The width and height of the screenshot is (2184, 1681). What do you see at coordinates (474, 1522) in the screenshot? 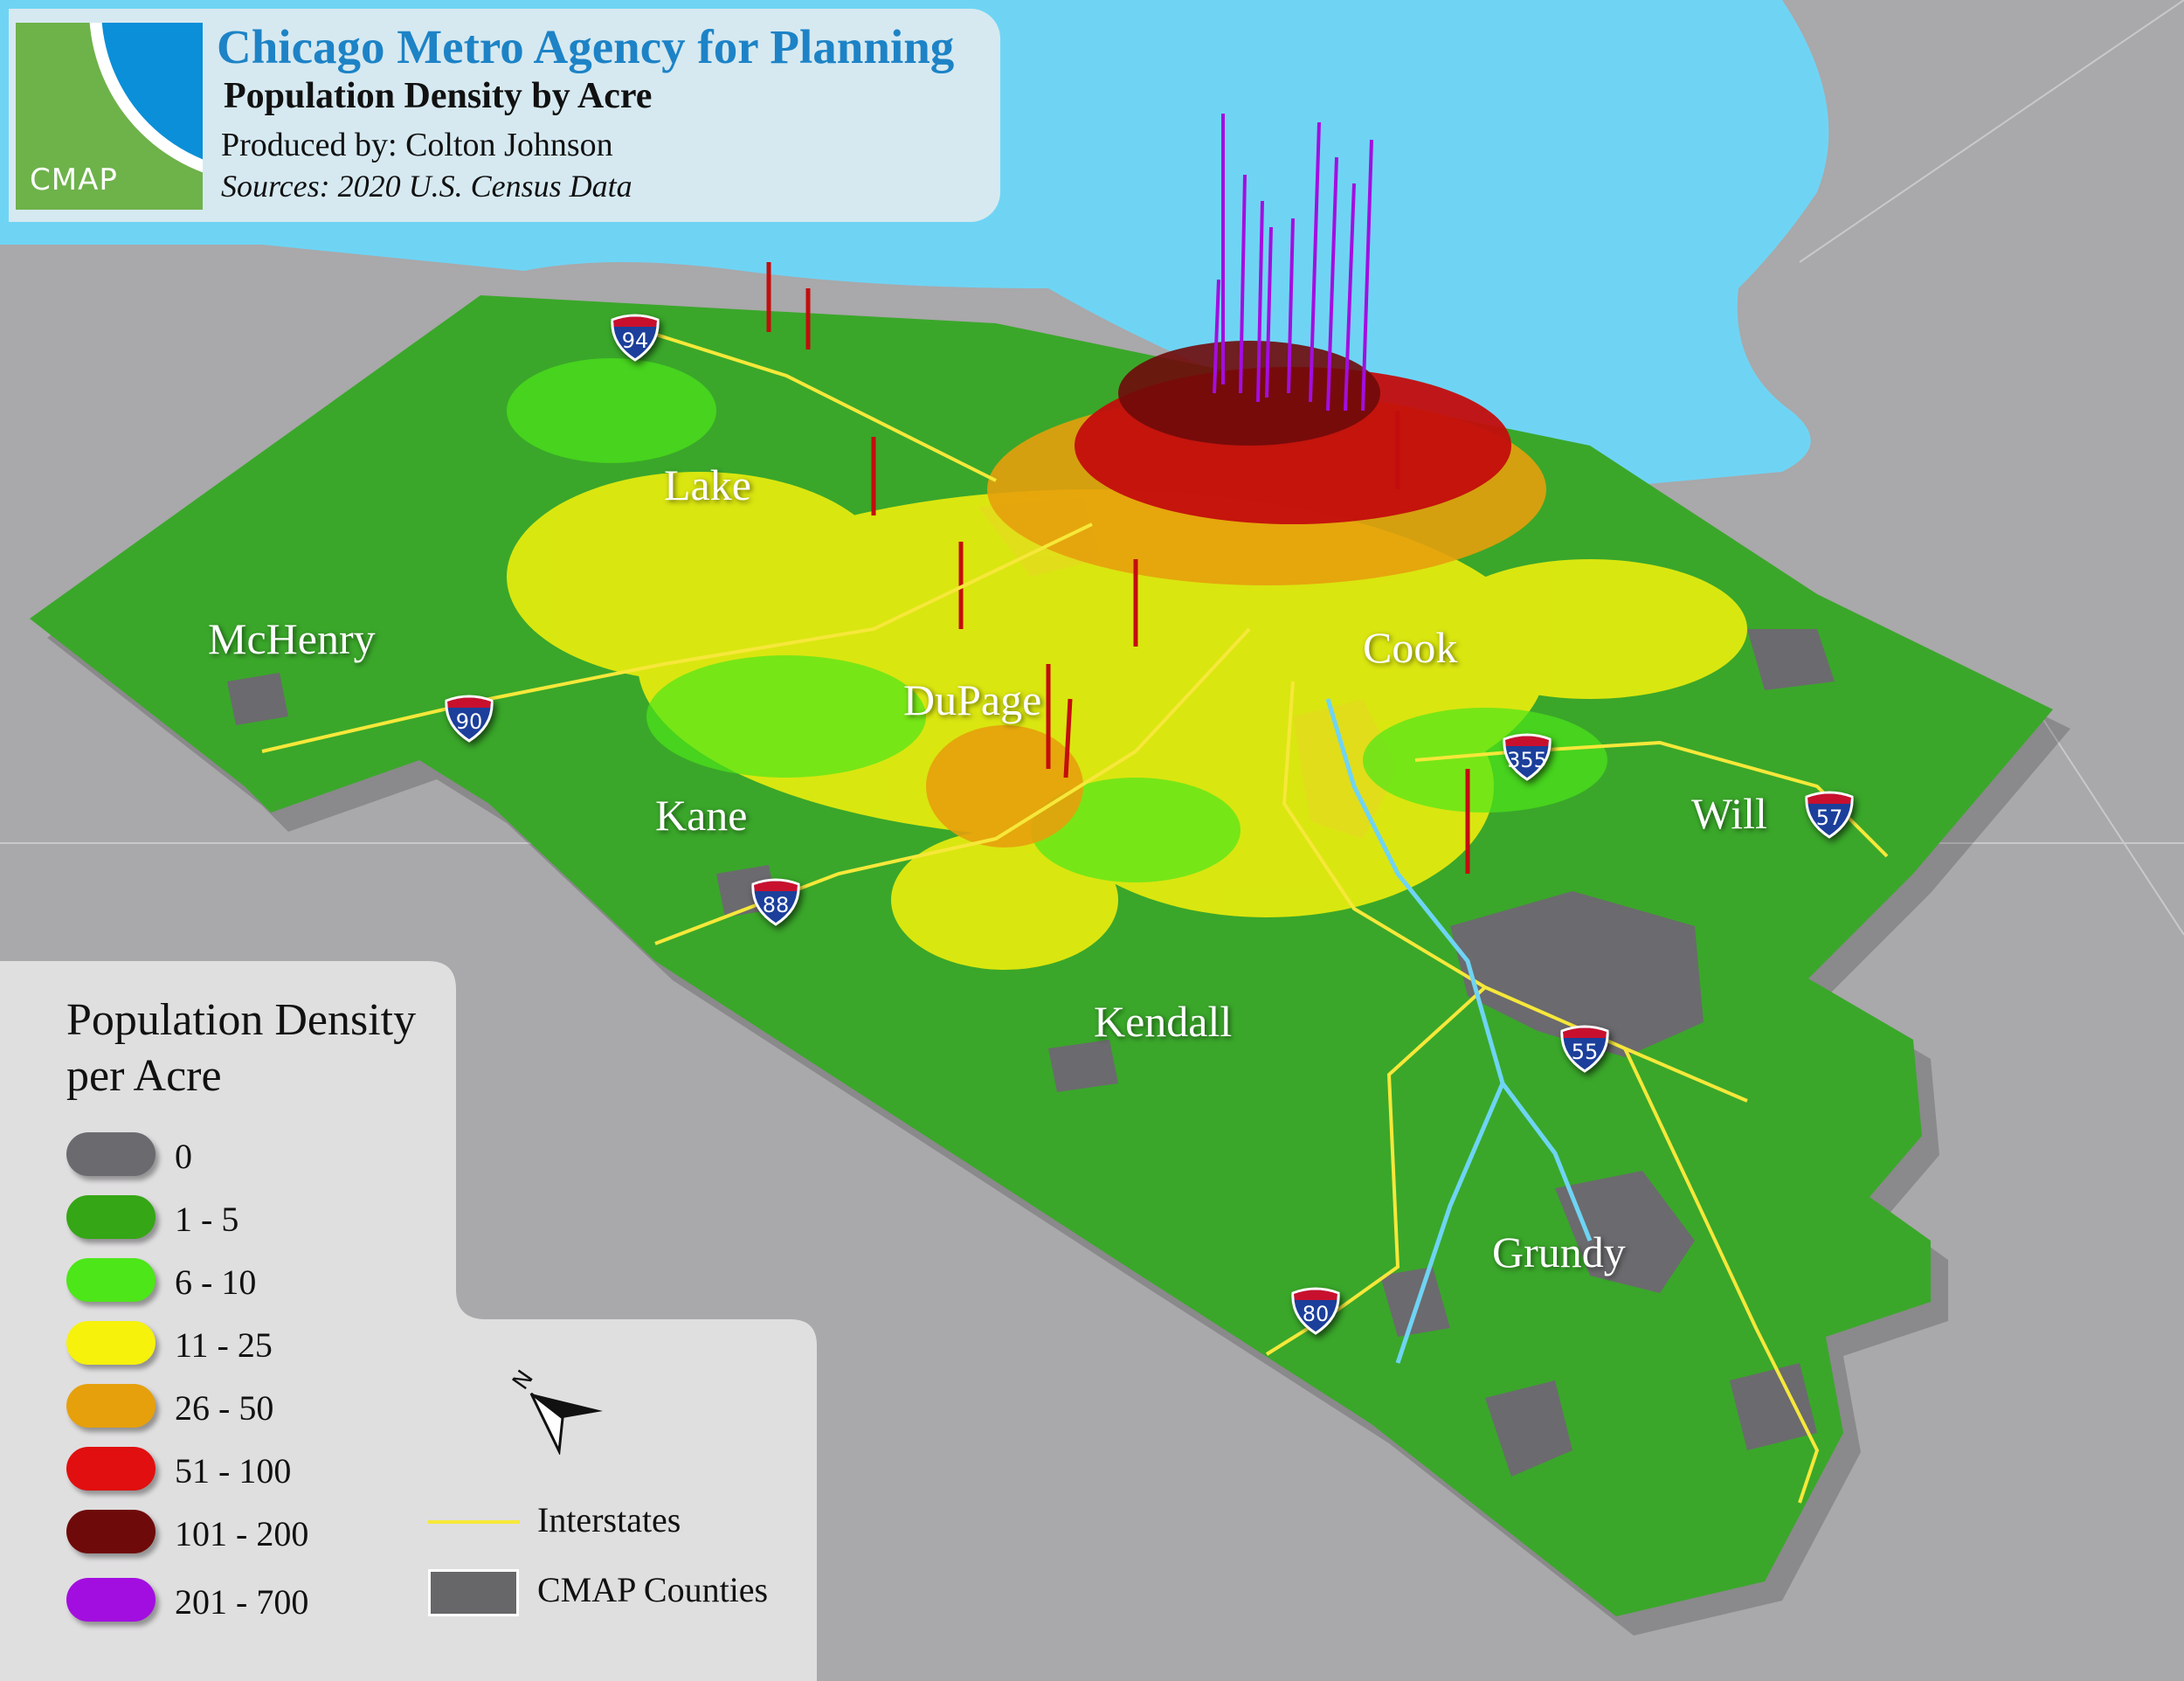
I see `interstate-line-swatch` at bounding box center [474, 1522].